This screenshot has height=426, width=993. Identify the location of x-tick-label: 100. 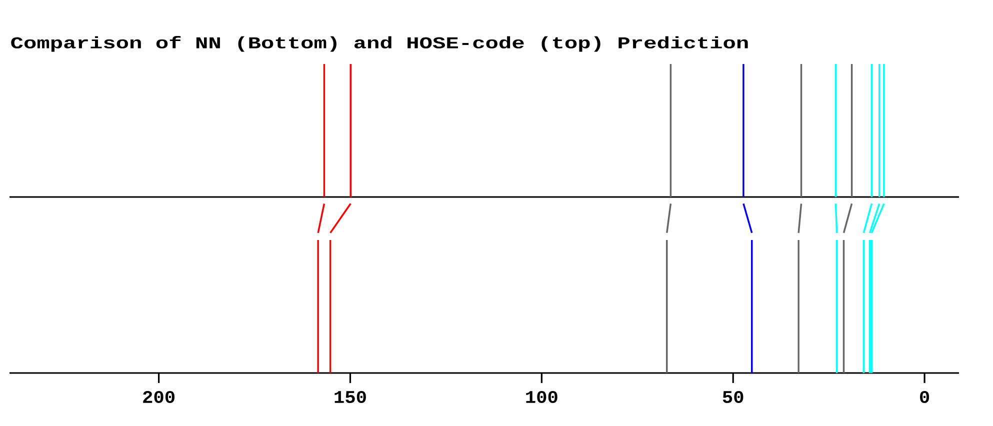
(542, 397).